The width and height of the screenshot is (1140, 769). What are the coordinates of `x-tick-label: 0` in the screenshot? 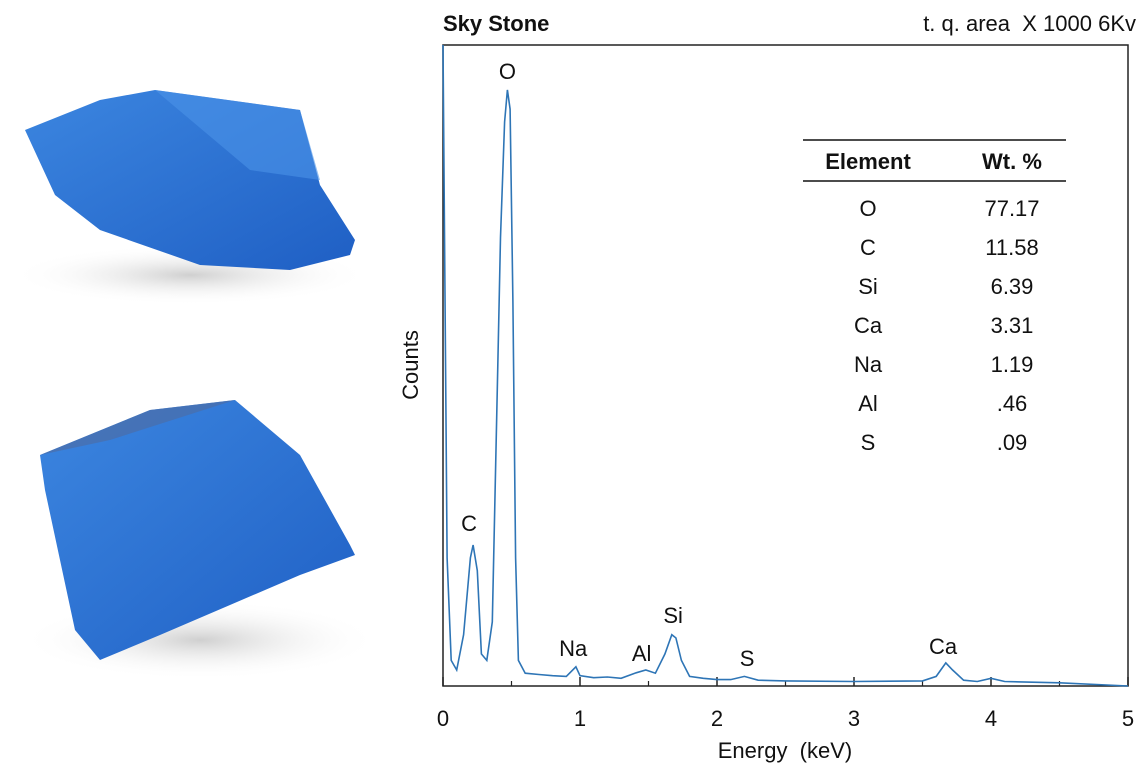 It's located at (443, 718).